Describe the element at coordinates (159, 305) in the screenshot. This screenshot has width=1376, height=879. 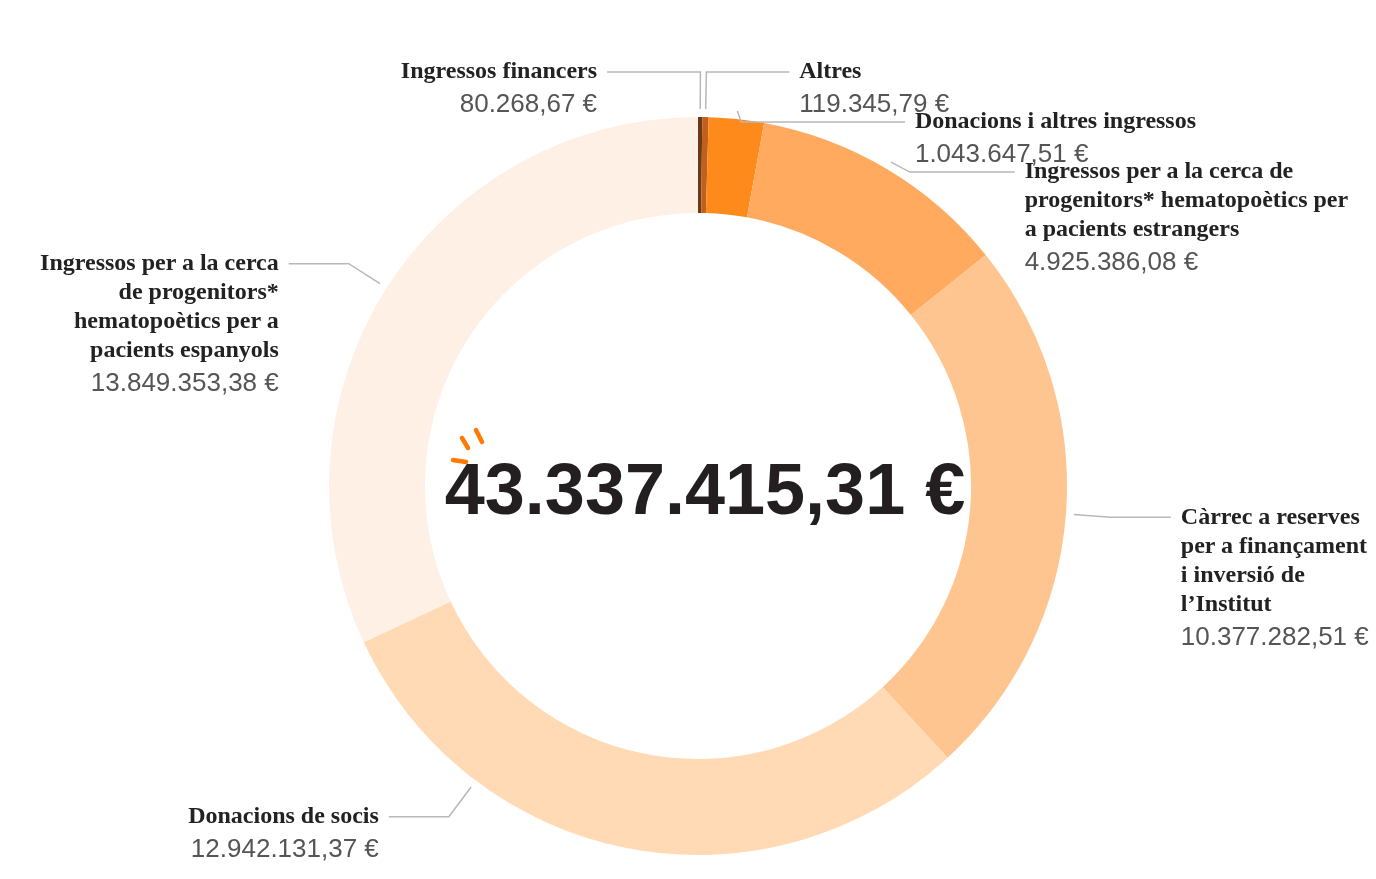
I see `slice-label: Ingressos per a la cerca de progenitors* hematopoètics per a pacients espanyols` at that location.